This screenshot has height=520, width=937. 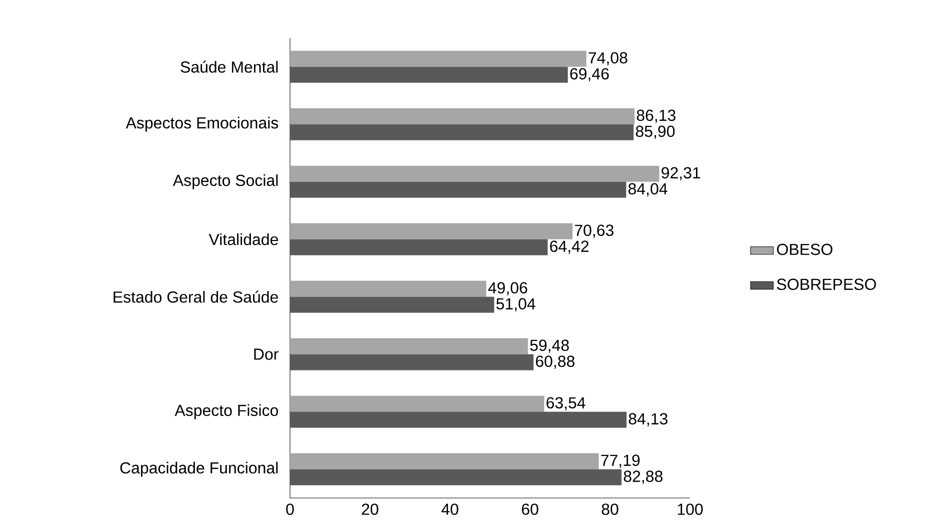 What do you see at coordinates (569, 247) in the screenshot?
I see `data-label: 64,42` at bounding box center [569, 247].